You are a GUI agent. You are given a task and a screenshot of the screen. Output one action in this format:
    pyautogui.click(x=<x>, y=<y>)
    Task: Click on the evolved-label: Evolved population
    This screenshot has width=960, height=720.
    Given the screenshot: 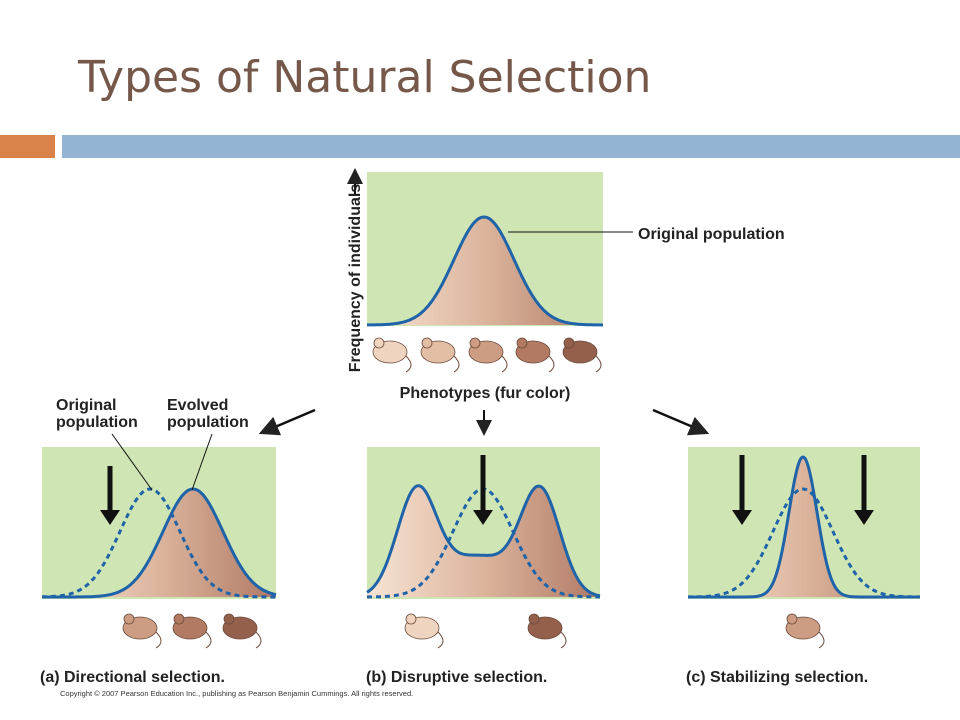 What is the action you would take?
    pyautogui.click(x=208, y=414)
    